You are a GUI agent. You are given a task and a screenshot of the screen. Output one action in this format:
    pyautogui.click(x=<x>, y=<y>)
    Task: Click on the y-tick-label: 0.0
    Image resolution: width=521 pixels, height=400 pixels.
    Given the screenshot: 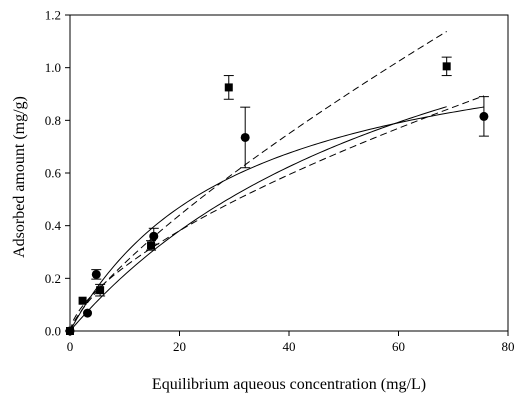 What is the action you would take?
    pyautogui.click(x=53, y=331)
    